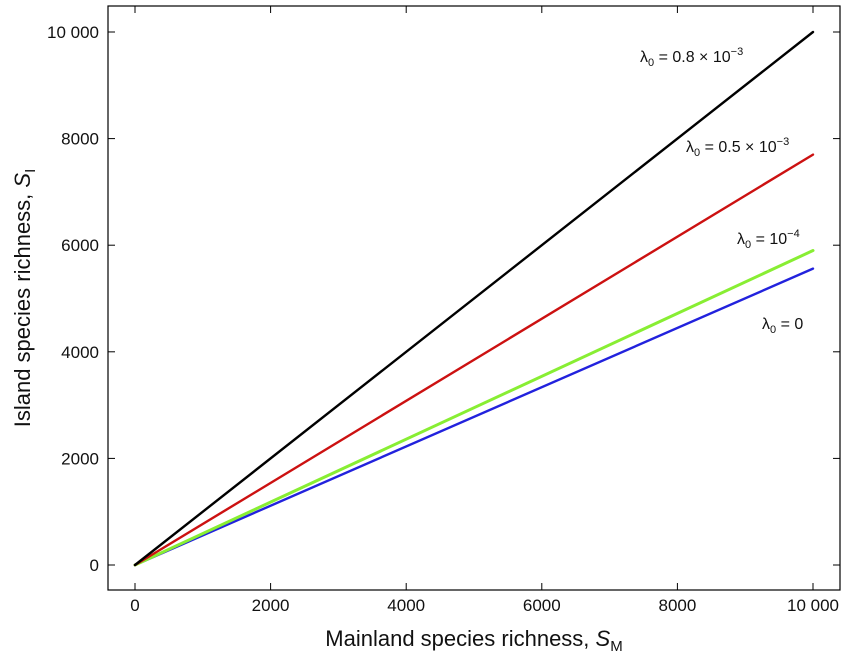 The height and width of the screenshot is (661, 845). What do you see at coordinates (22, 180) in the screenshot?
I see `y-axis-title-symbol: S` at bounding box center [22, 180].